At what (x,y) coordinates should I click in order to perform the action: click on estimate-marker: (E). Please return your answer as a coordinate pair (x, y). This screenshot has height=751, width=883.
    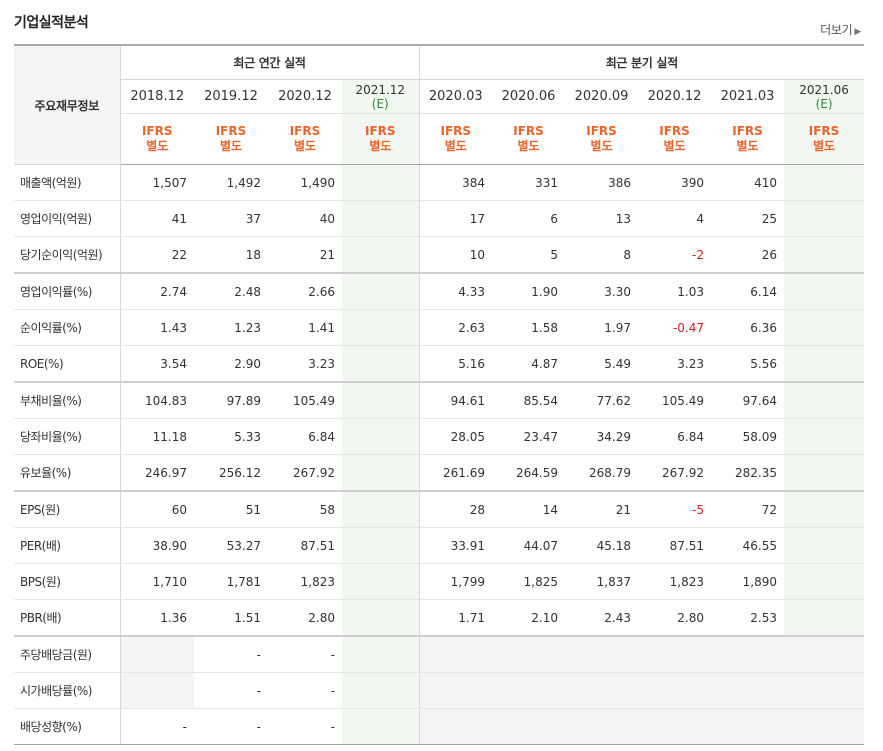
    Looking at the image, I should click on (824, 103).